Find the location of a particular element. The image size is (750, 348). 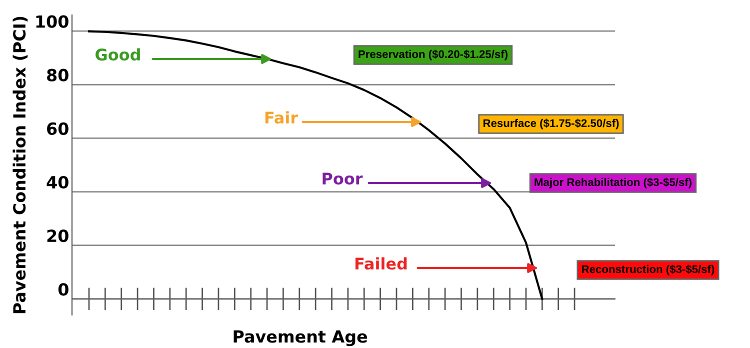

y-tick-label: 0 is located at coordinates (63, 289).